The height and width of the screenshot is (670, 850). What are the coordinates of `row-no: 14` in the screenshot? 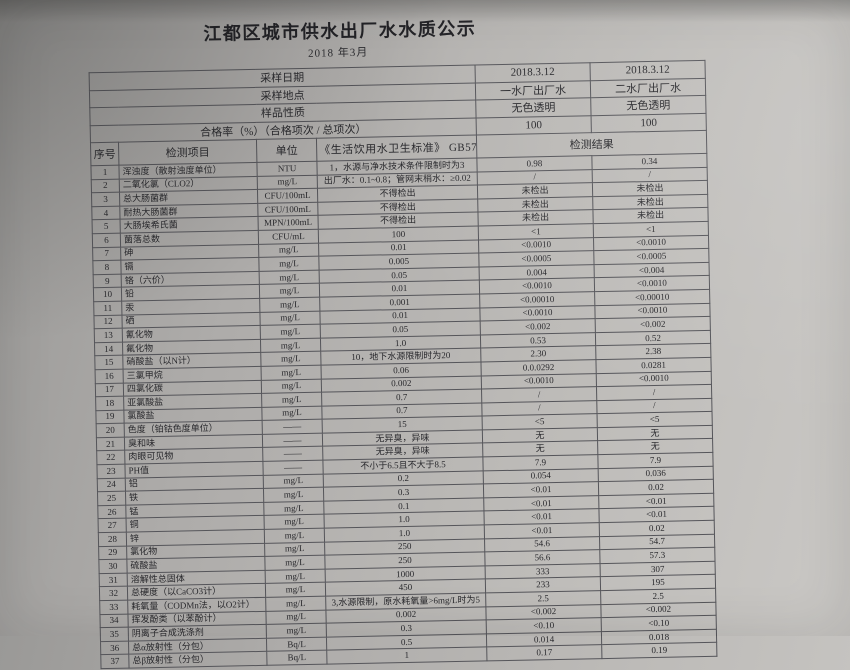 It's located at (108, 349).